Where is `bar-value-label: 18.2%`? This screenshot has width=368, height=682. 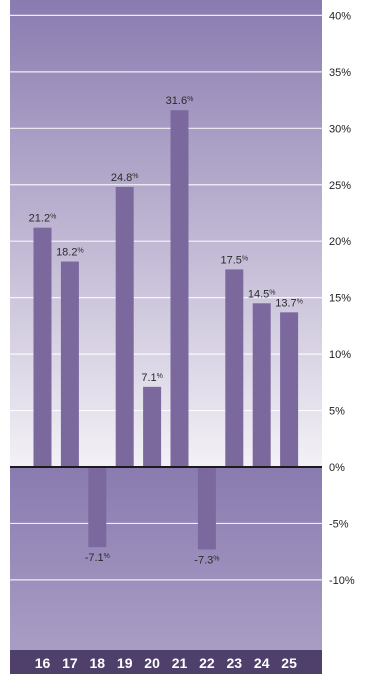
bar-value-label: 18.2% is located at coordinates (70, 253).